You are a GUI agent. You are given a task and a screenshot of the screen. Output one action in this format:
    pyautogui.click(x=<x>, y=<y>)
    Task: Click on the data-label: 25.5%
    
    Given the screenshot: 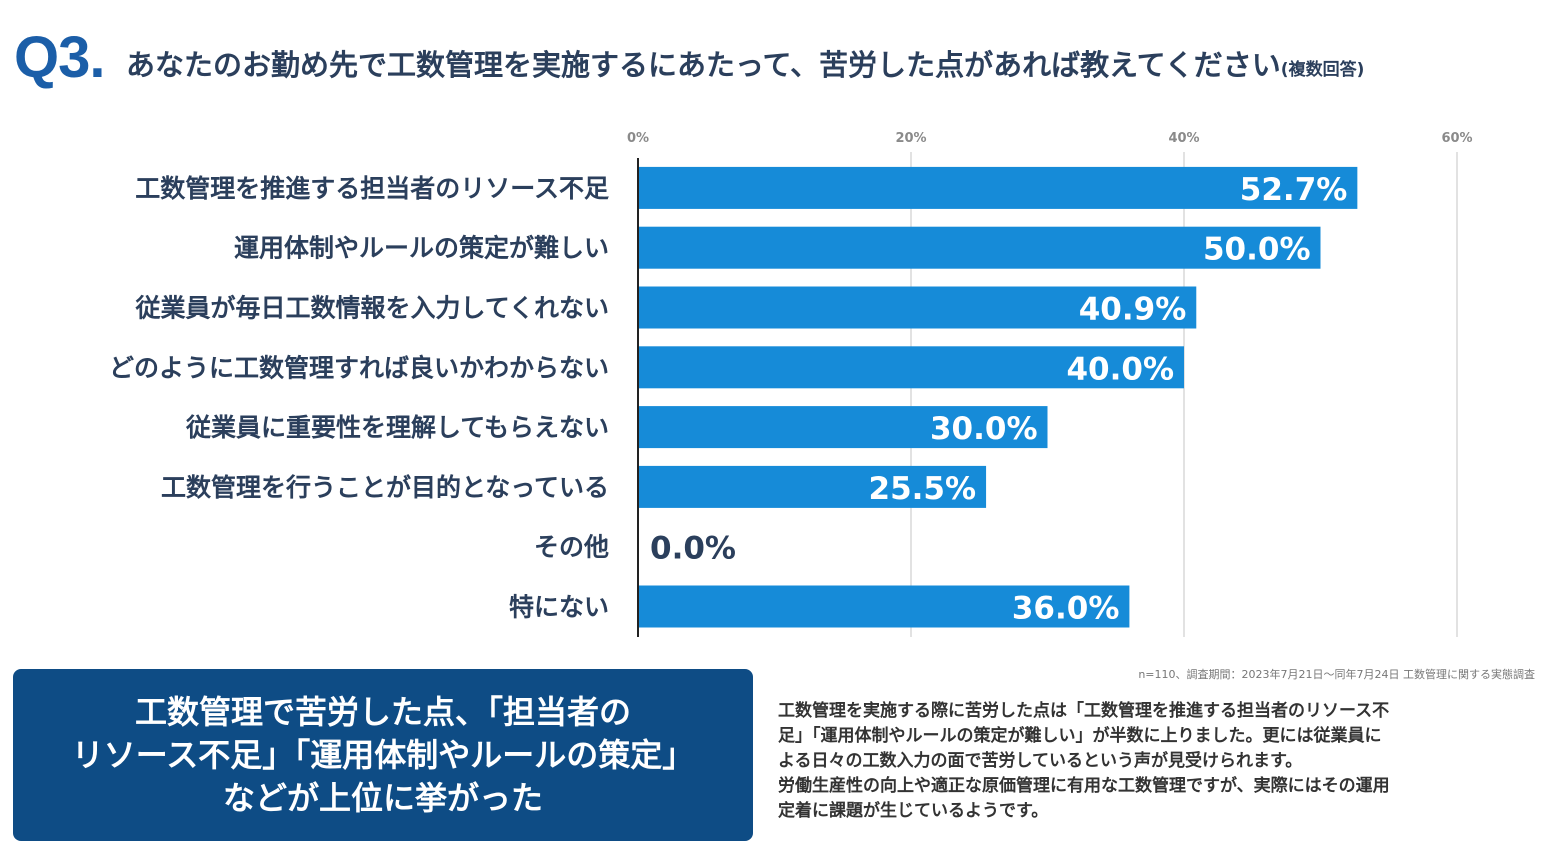 What is the action you would take?
    pyautogui.click(x=923, y=489)
    